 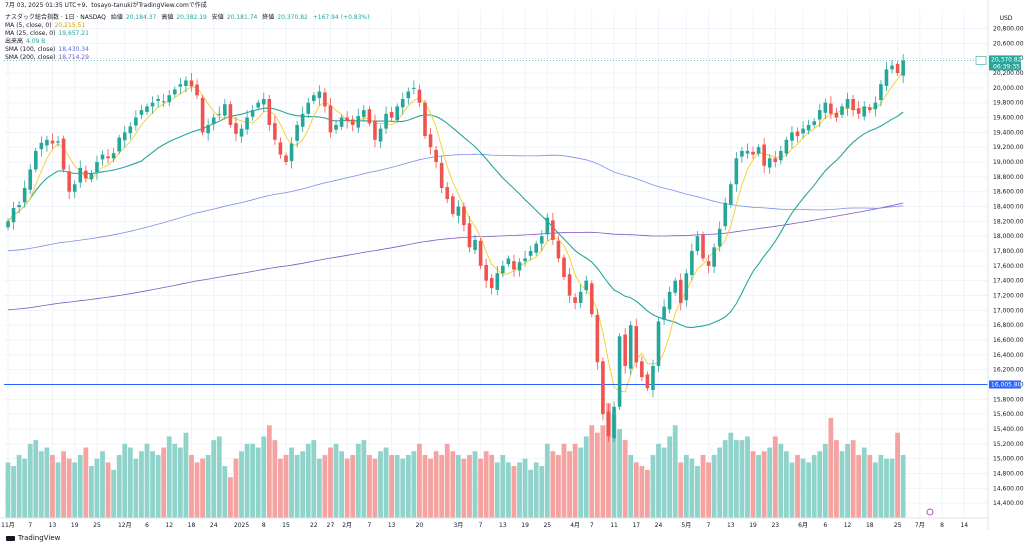 What do you see at coordinates (1008, 221) in the screenshot?
I see `y-tick-label: 18,200.00` at bounding box center [1008, 221].